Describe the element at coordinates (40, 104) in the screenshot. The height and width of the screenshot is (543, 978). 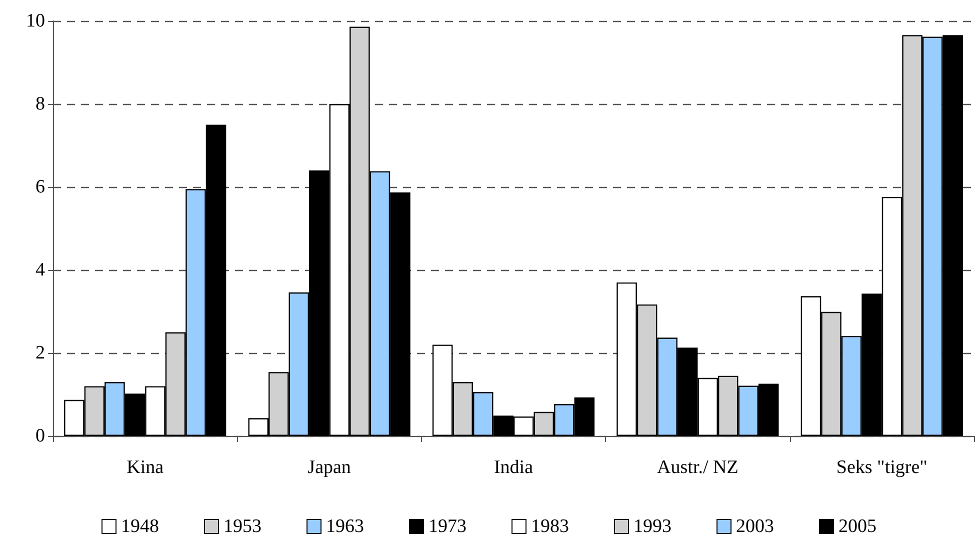
I see `y-tick-label: 8` at that location.